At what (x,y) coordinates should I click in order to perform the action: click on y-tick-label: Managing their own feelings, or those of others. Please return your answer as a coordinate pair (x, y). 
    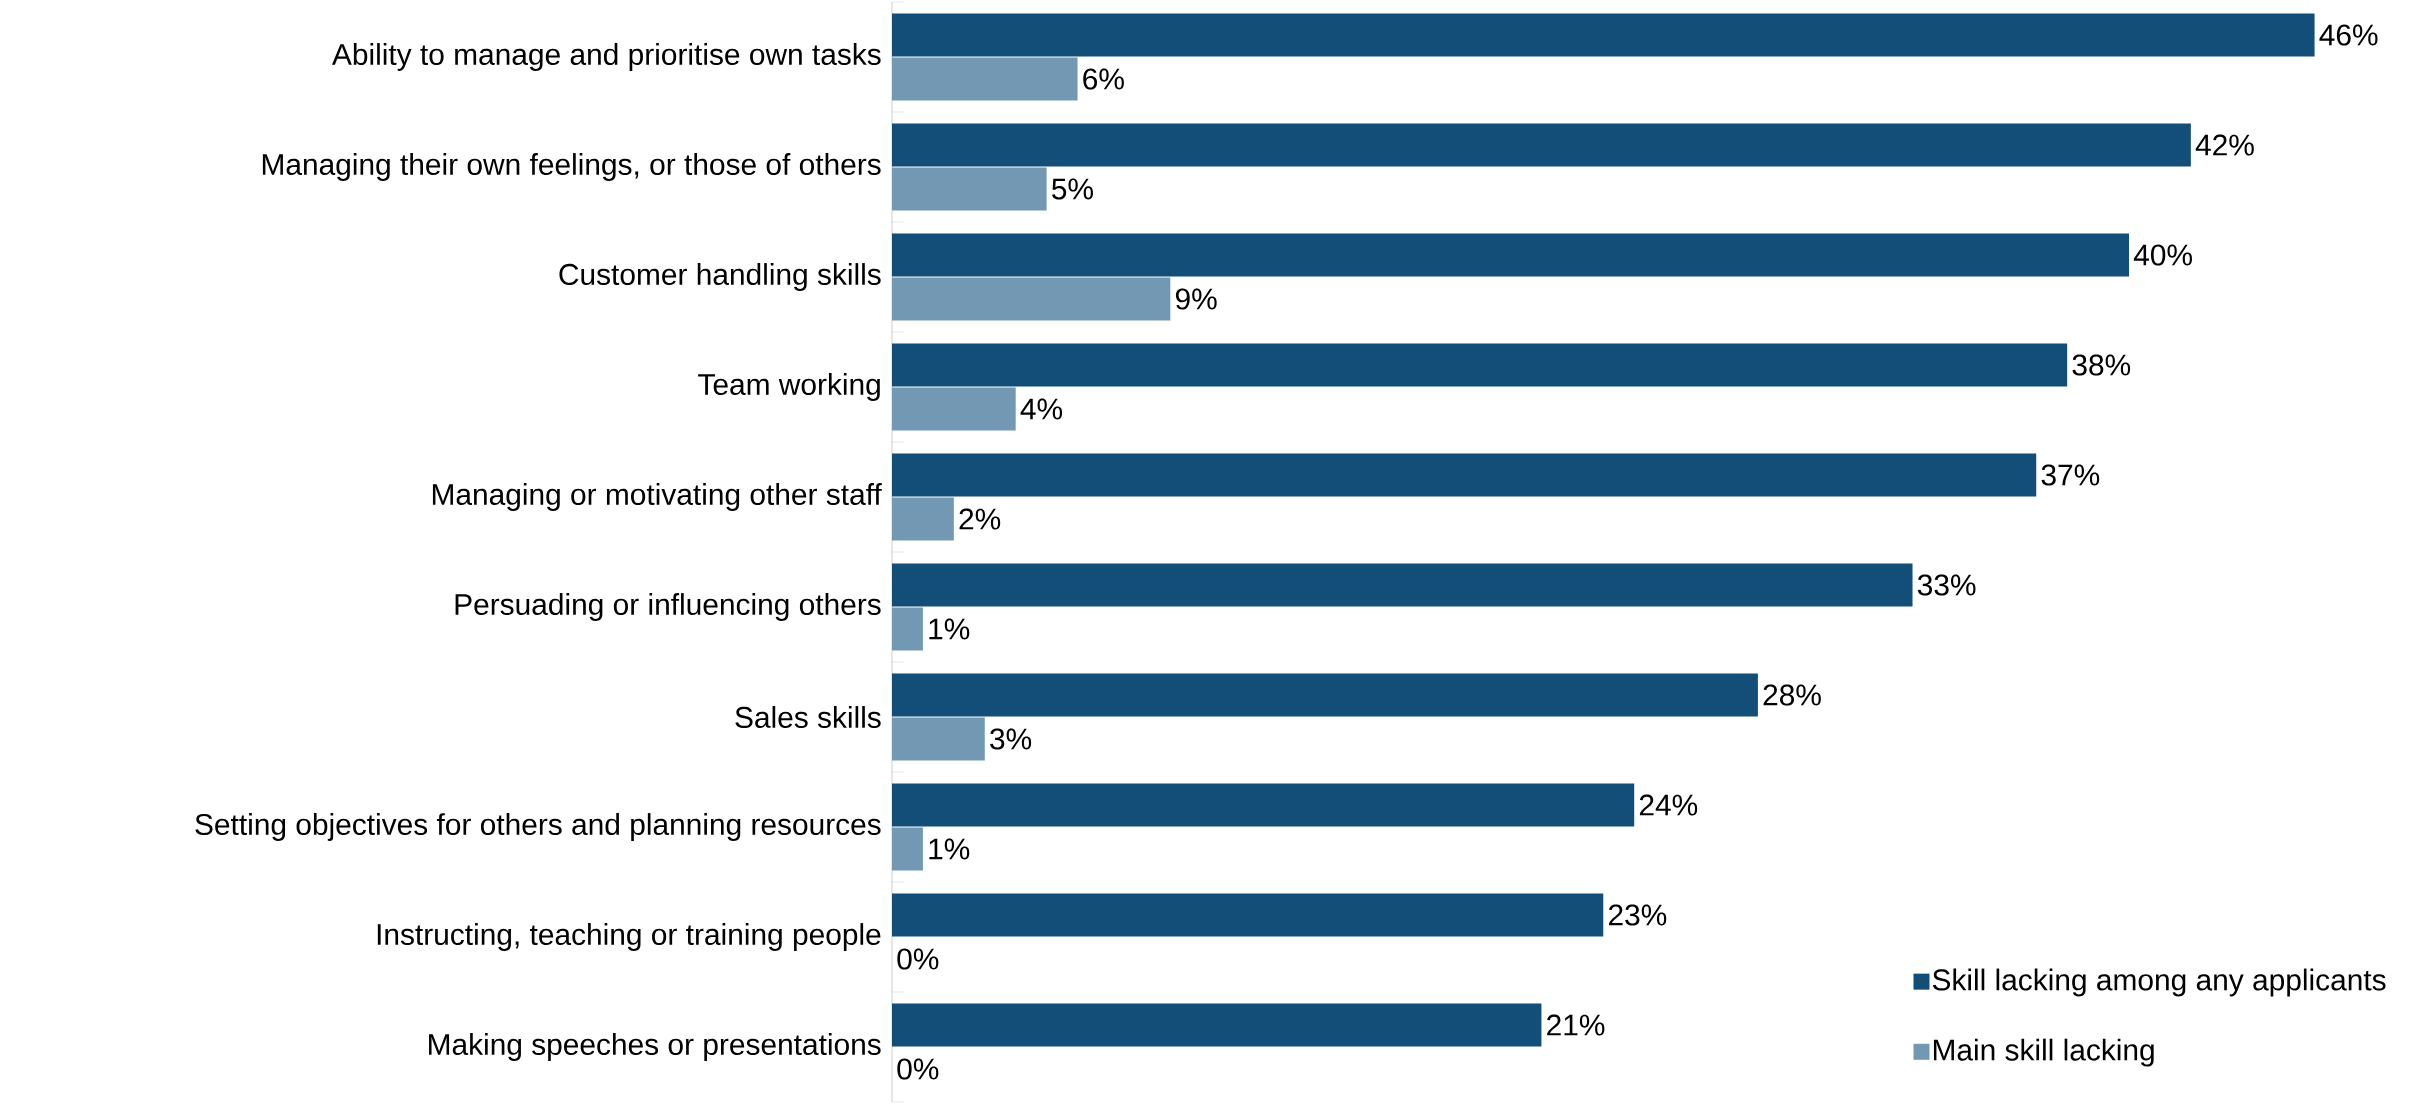
    Looking at the image, I should click on (571, 167).